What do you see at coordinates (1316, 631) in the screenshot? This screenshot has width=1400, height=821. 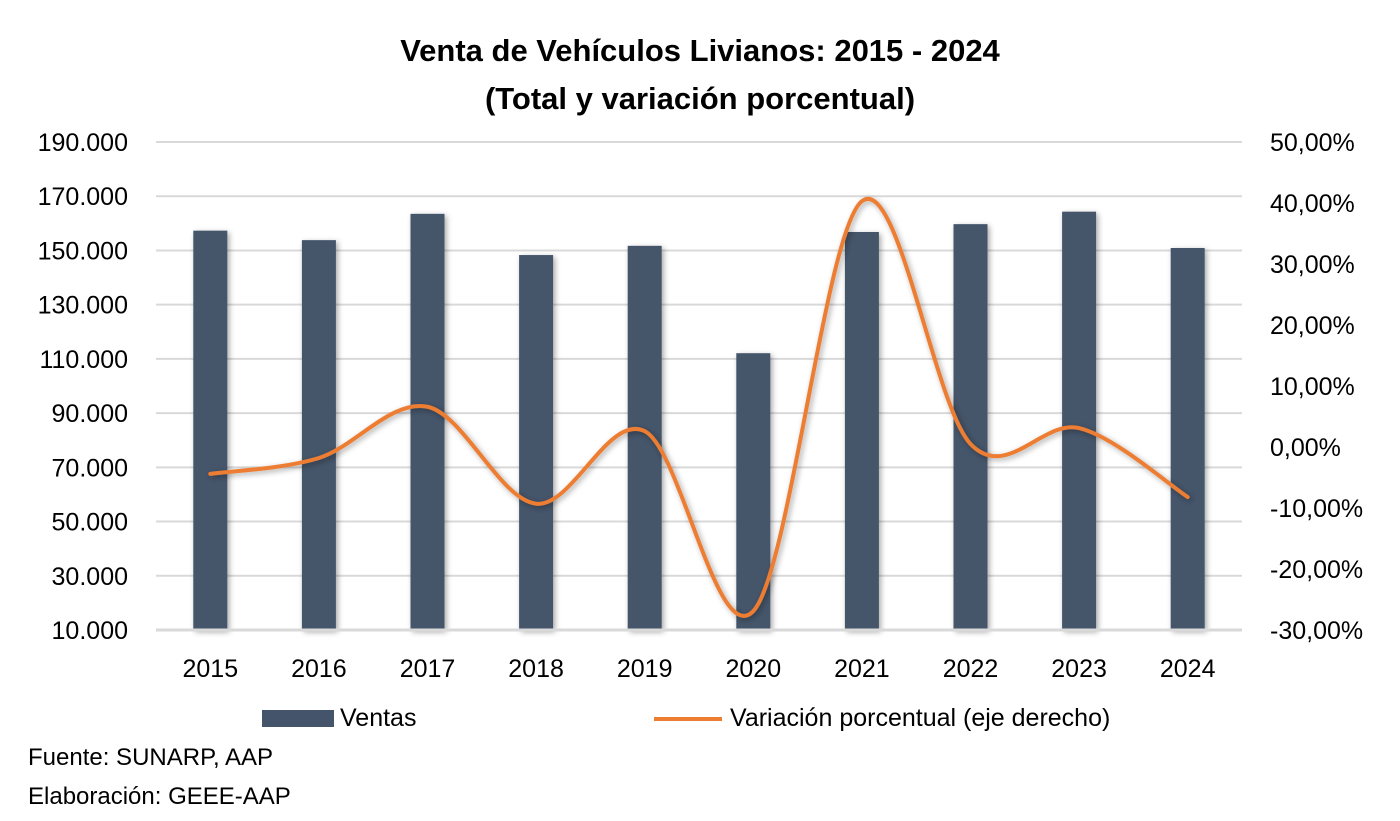 I see `right-tick-label: -30,00%` at bounding box center [1316, 631].